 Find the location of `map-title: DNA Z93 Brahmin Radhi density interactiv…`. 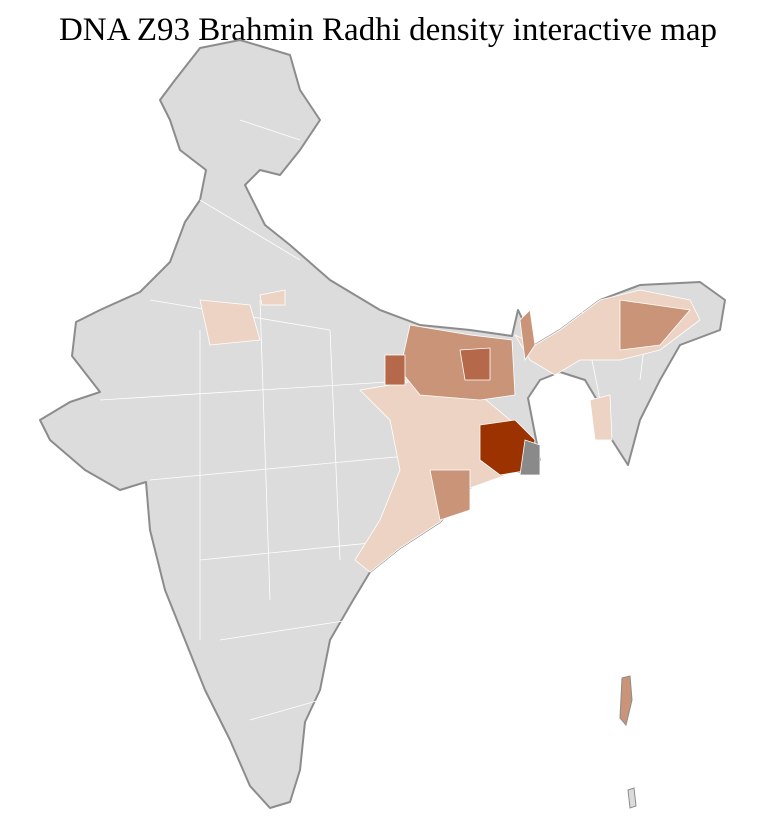

map-title: DNA Z93 Brahmin Radhi density interactiv… is located at coordinates (388, 30).